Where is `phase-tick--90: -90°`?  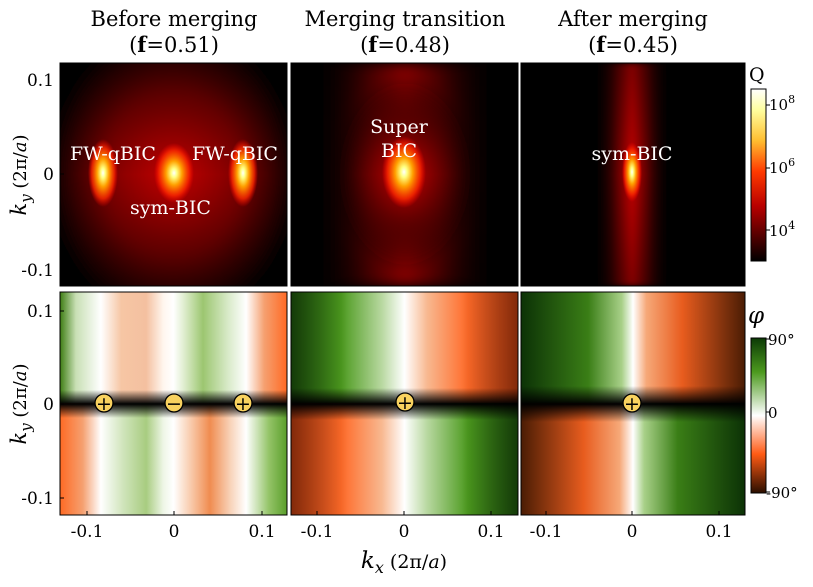
phase-tick--90: -90° is located at coordinates (782, 493).